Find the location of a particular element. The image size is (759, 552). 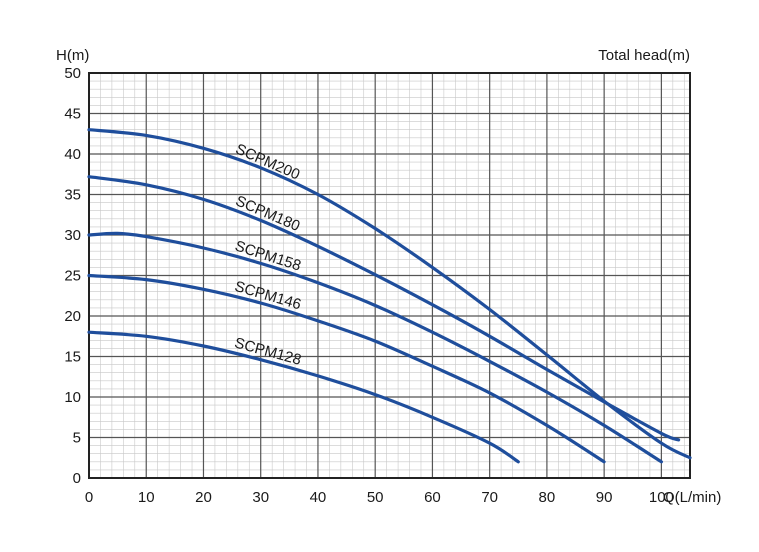

y-tick-labels: 0 5 10 15 20 25 30 35 40 45 50 is located at coordinates (72, 276).